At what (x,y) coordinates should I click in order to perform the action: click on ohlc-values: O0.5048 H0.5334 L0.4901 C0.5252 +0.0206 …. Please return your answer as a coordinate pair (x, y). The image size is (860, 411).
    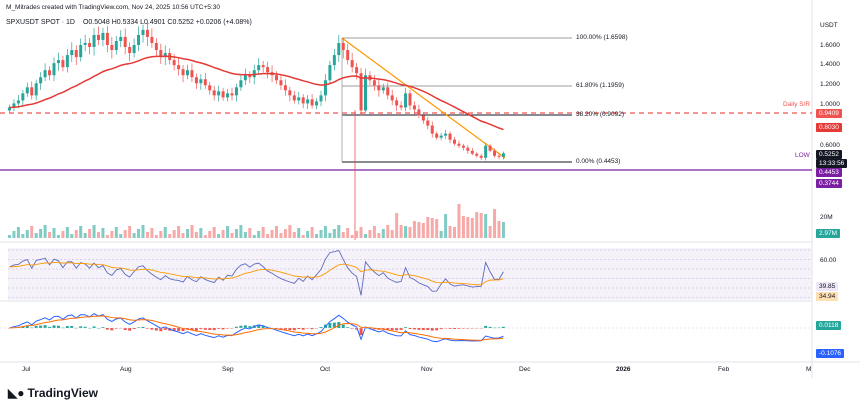
    Looking at the image, I should click on (167, 22).